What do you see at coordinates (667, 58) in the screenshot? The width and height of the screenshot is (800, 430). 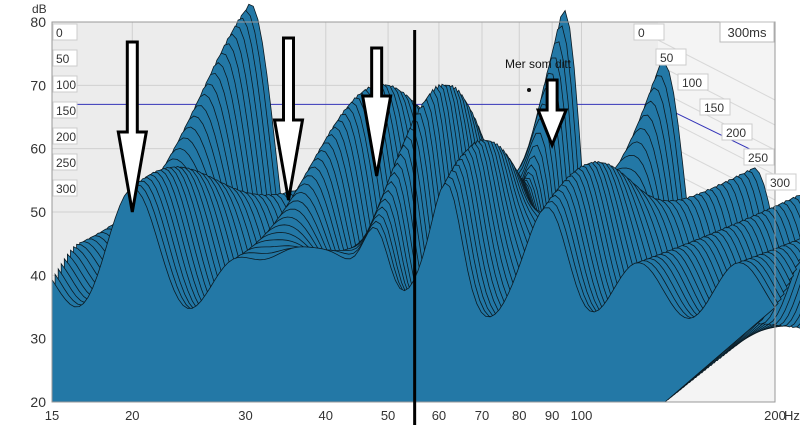 I see `time-tick-label-right: 50` at bounding box center [667, 58].